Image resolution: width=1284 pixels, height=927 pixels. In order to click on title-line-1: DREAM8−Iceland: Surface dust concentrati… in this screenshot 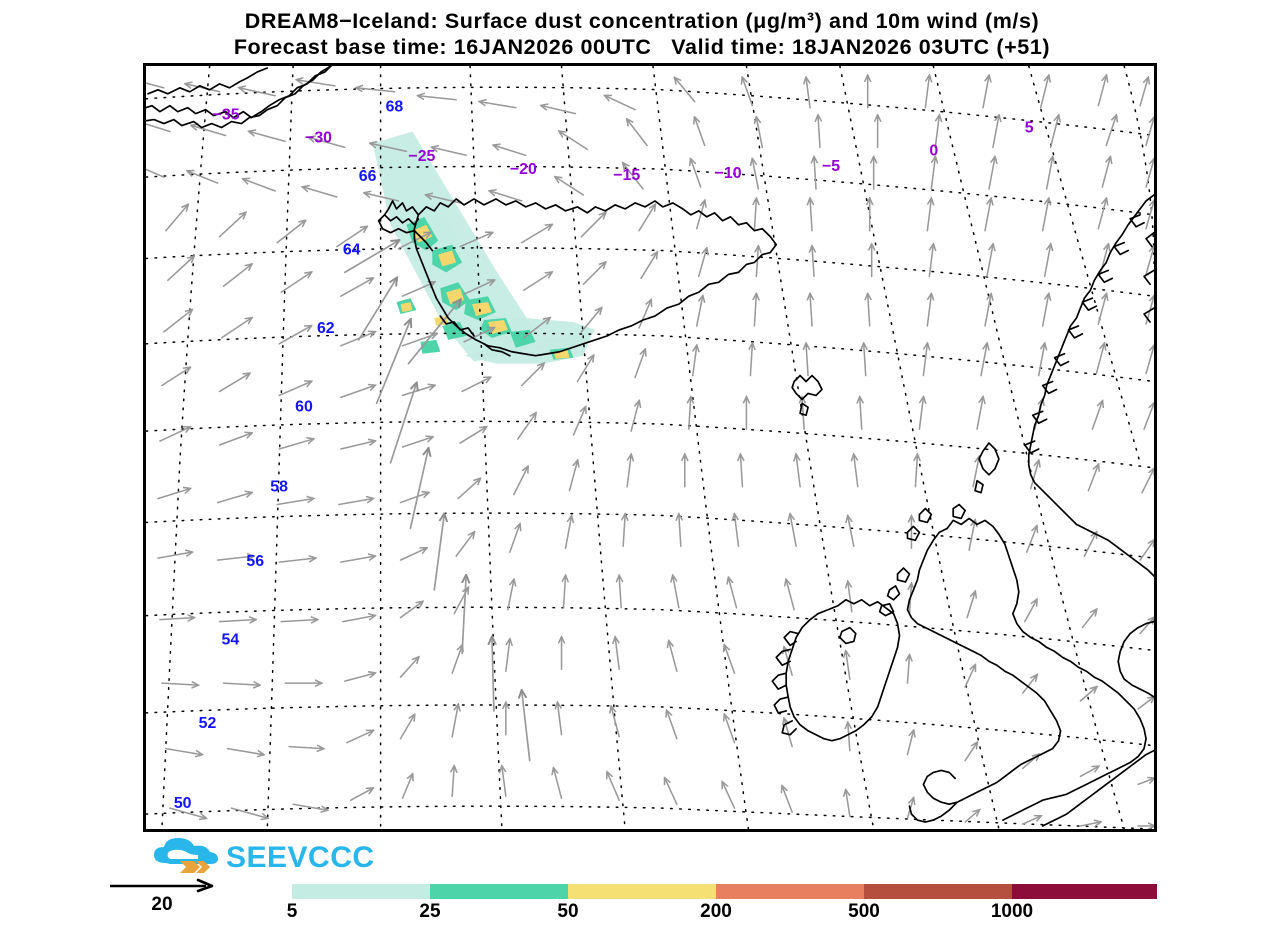, I will do `click(642, 21)`.